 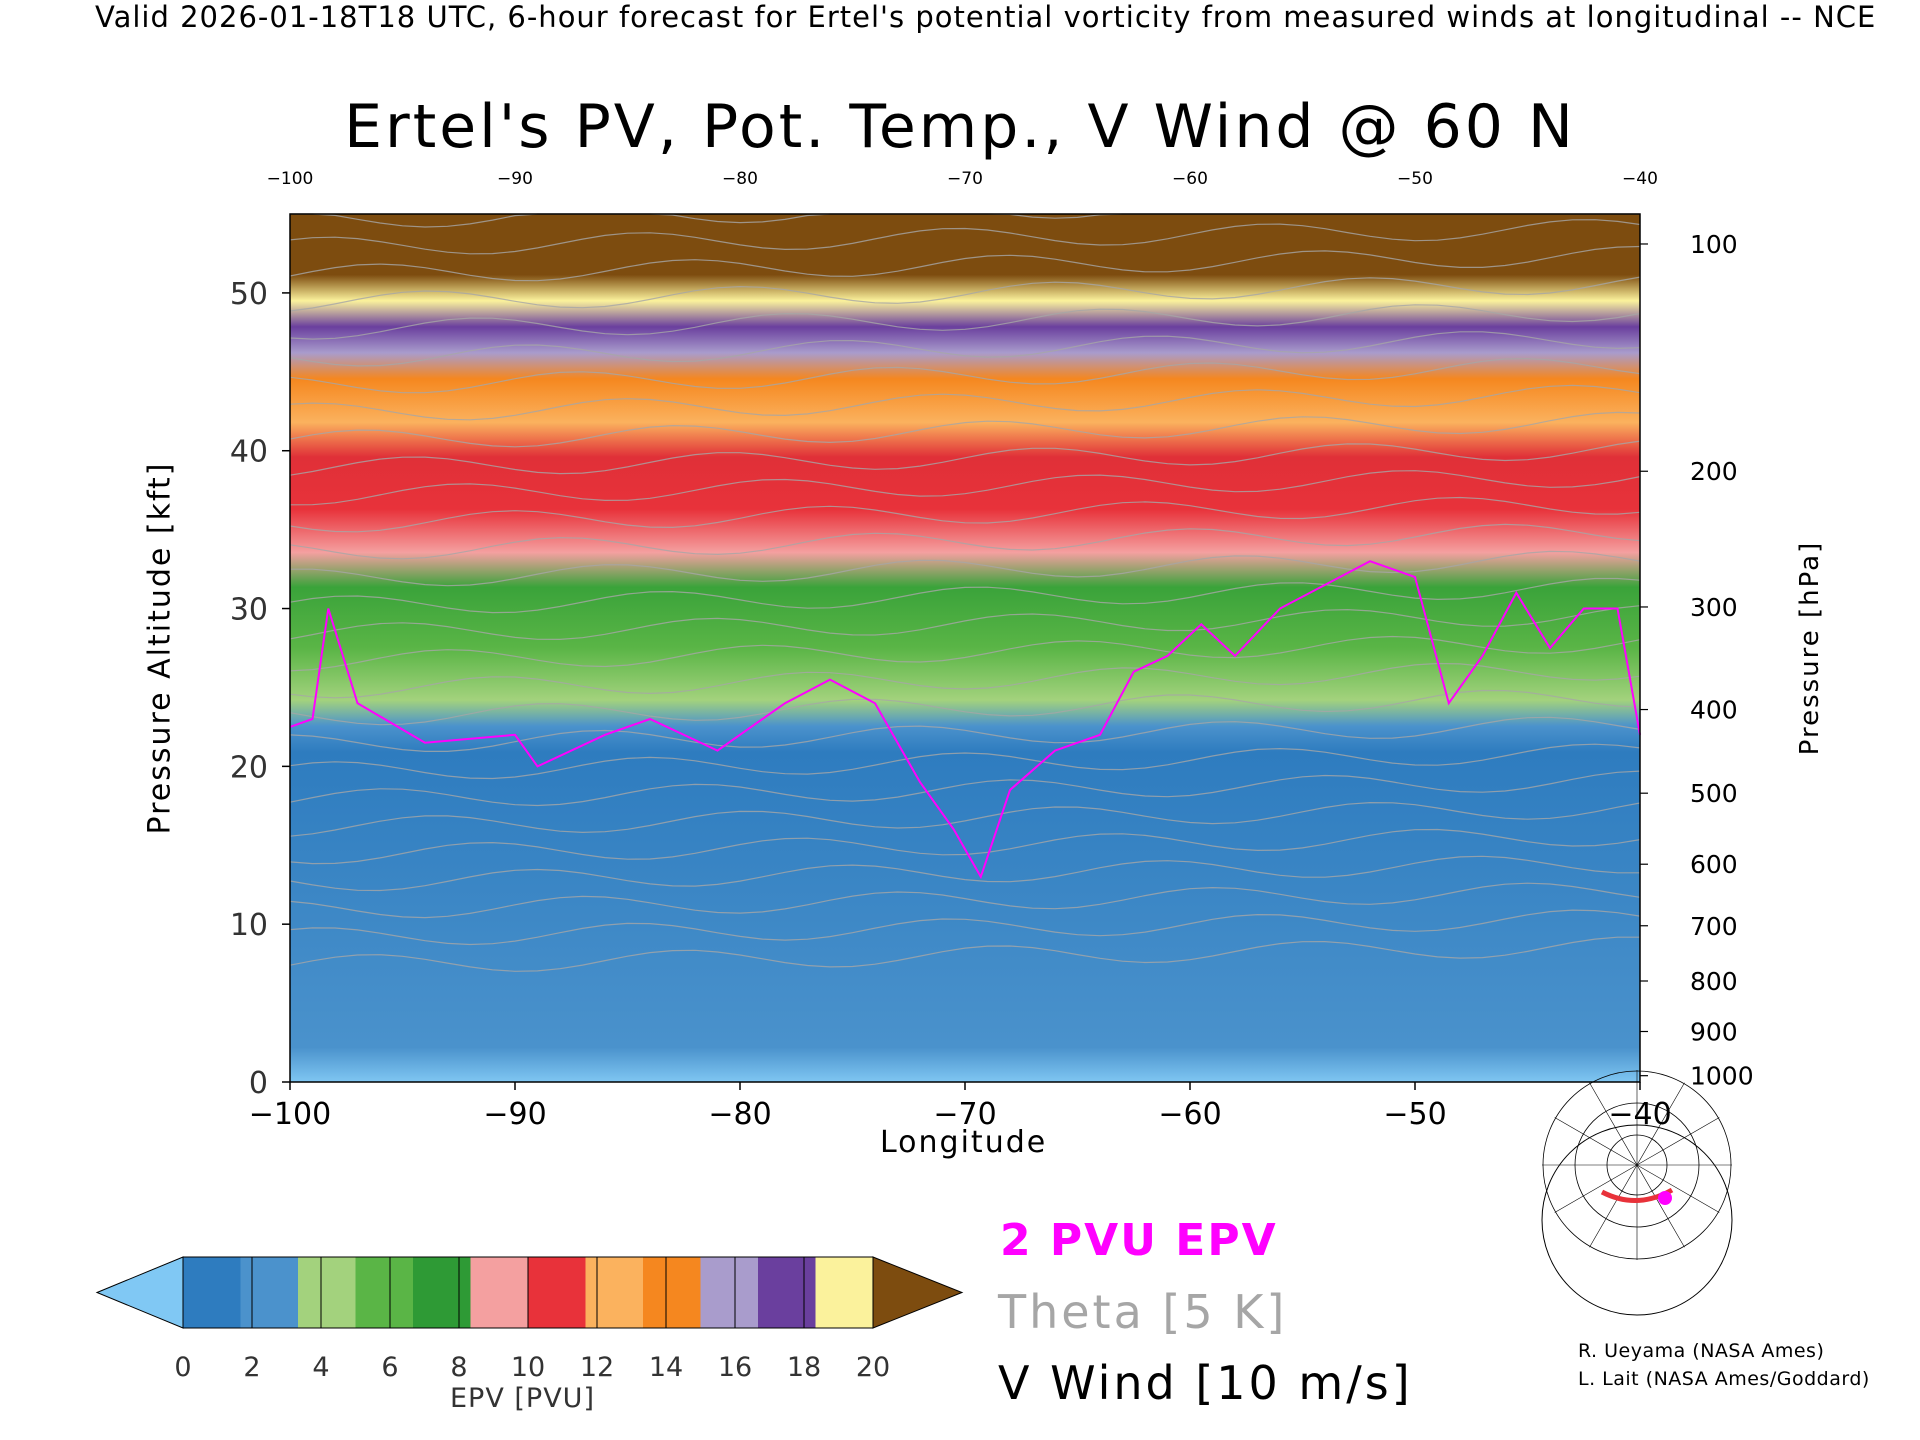 I want to click on colorbar: 0 2 4 6 8 10 12 14 16 18 20, so click(x=529, y=1319).